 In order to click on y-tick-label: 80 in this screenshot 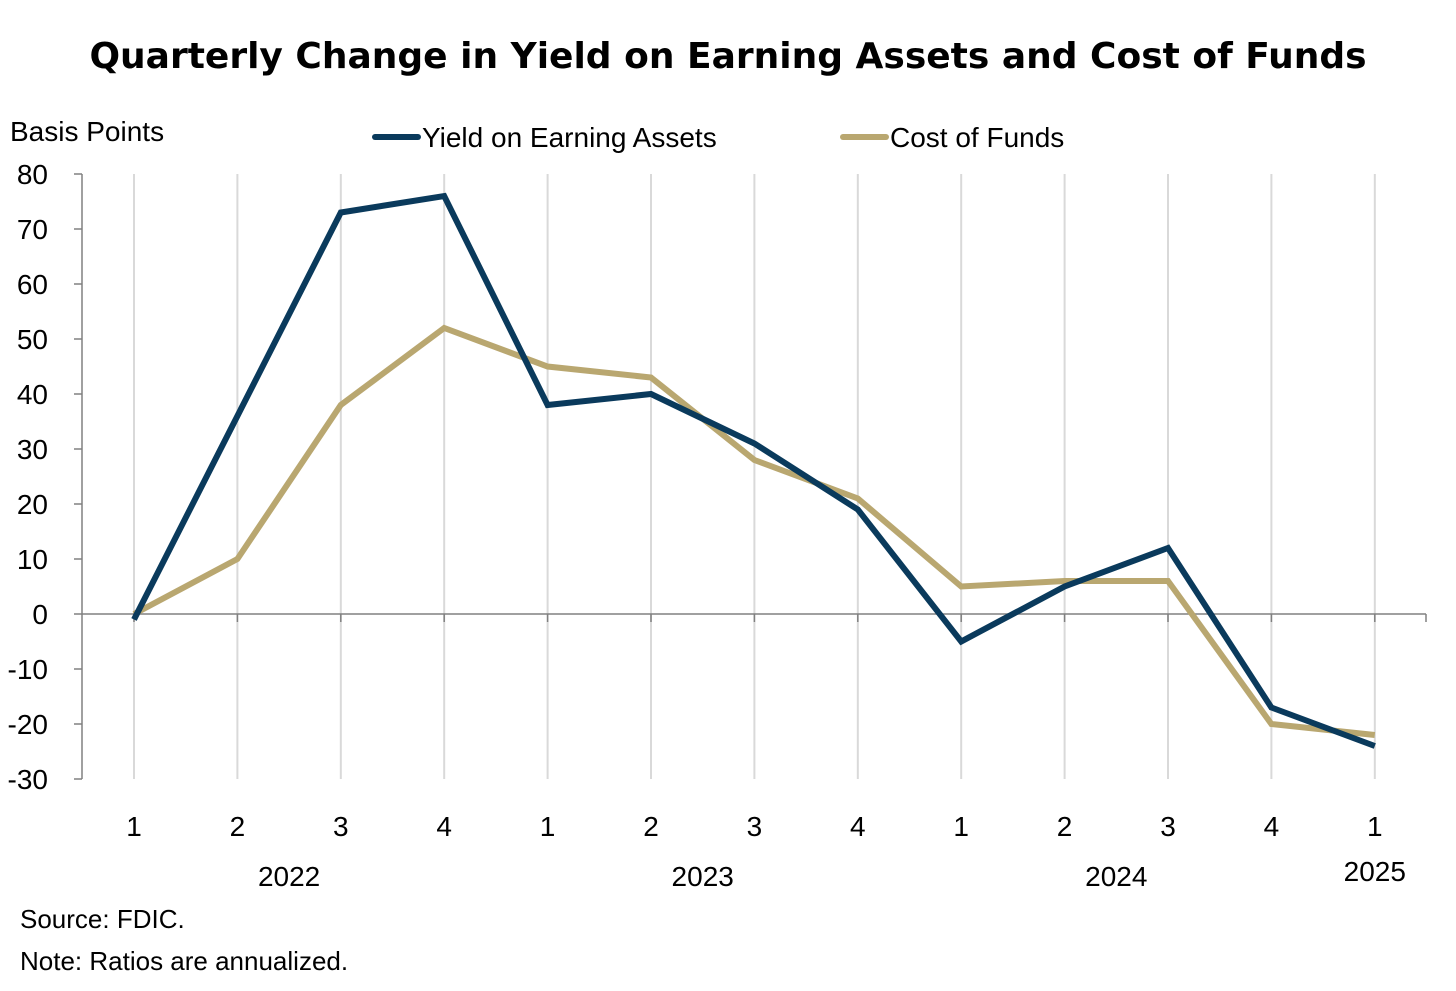, I will do `click(32, 174)`.